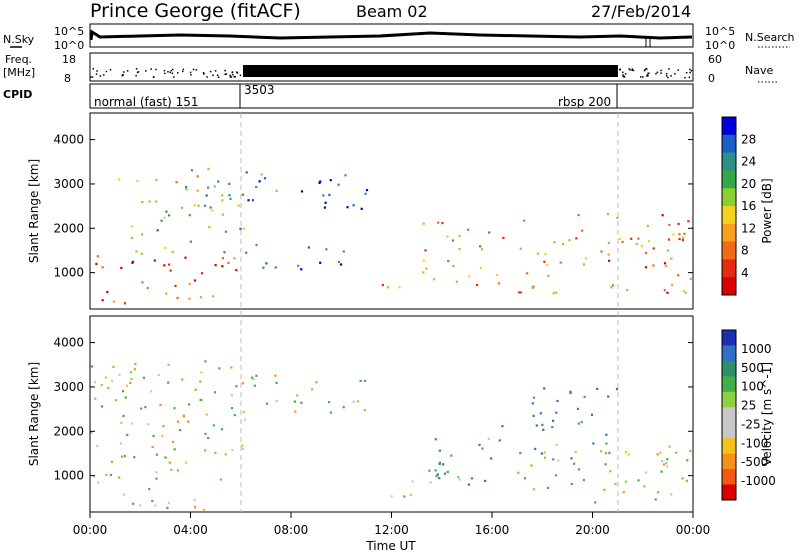 Image resolution: width=800 pixels, height=554 pixels. Describe the element at coordinates (748, 228) in the screenshot. I see `colorbar-tick-label: 12` at that location.